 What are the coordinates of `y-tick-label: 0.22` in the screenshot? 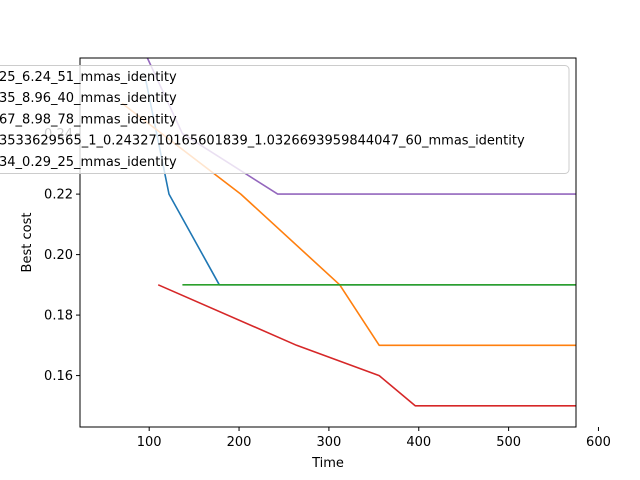 It's located at (58, 195).